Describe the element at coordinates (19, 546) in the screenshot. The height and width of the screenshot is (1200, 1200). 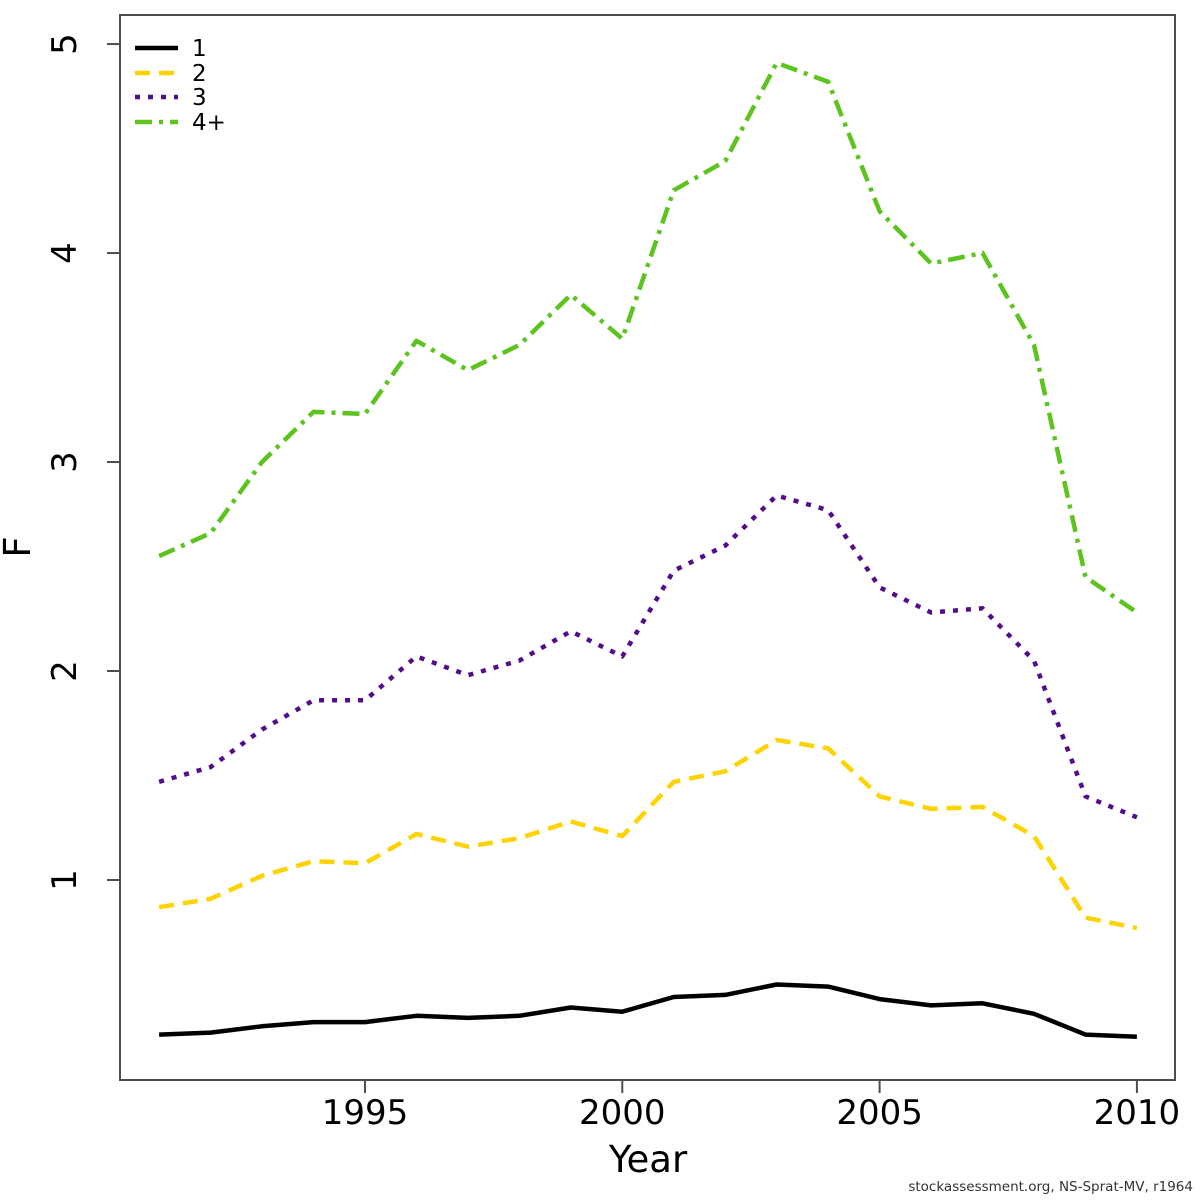
I see `y-axis-label: F` at that location.